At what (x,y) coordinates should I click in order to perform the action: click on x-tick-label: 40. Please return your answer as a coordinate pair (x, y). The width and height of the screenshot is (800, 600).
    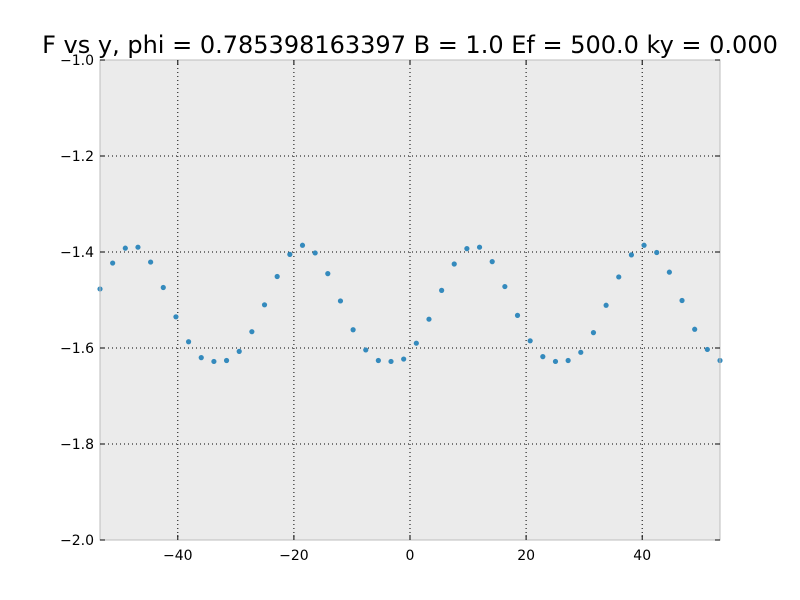
    Looking at the image, I should click on (642, 556).